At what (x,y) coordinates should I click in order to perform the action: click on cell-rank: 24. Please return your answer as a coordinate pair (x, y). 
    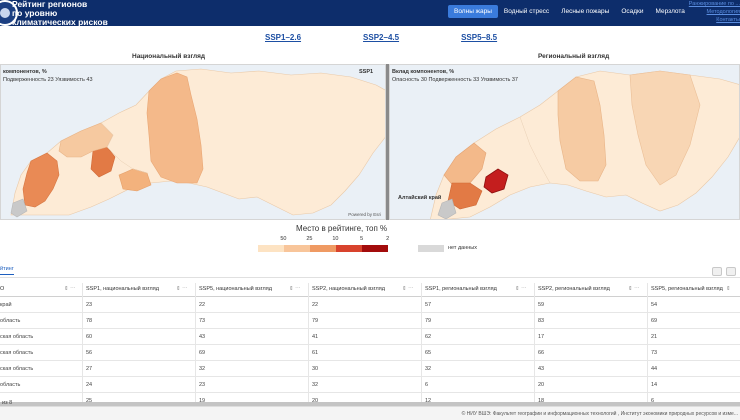
    Looking at the image, I should click on (89, 385).